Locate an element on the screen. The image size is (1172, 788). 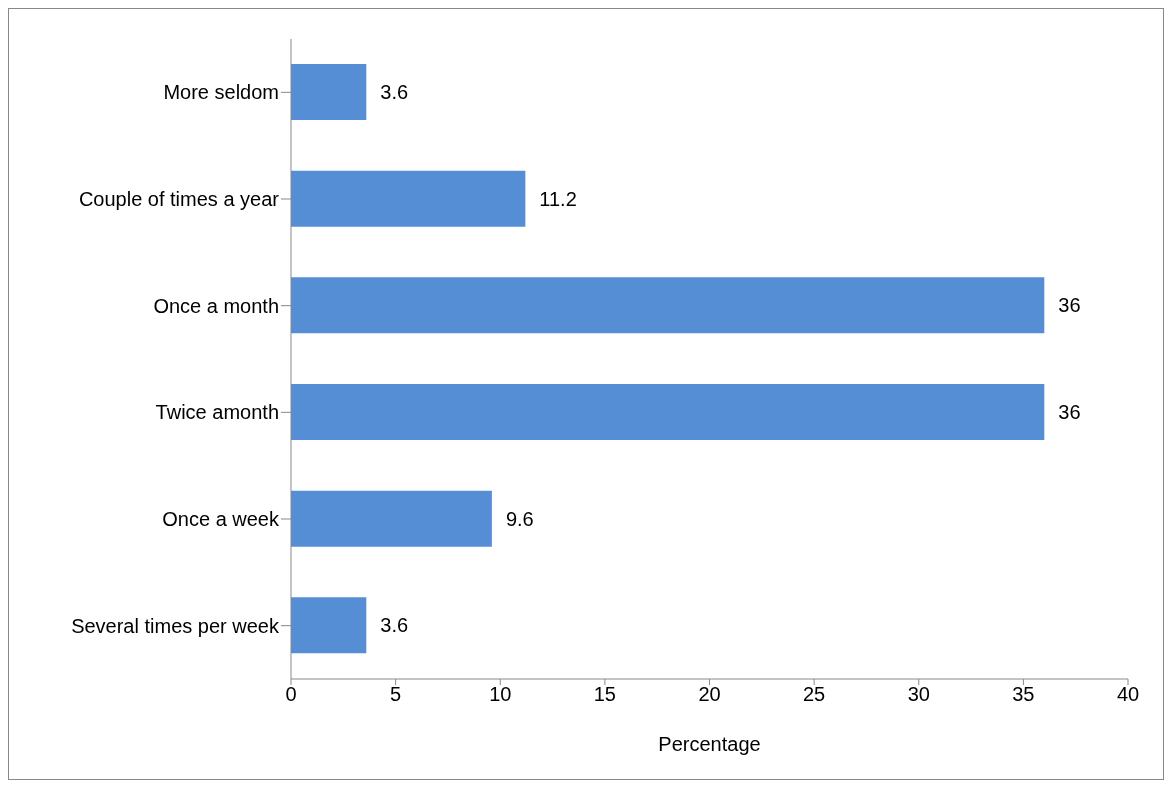
x-tick-label: 15 is located at coordinates (604, 694).